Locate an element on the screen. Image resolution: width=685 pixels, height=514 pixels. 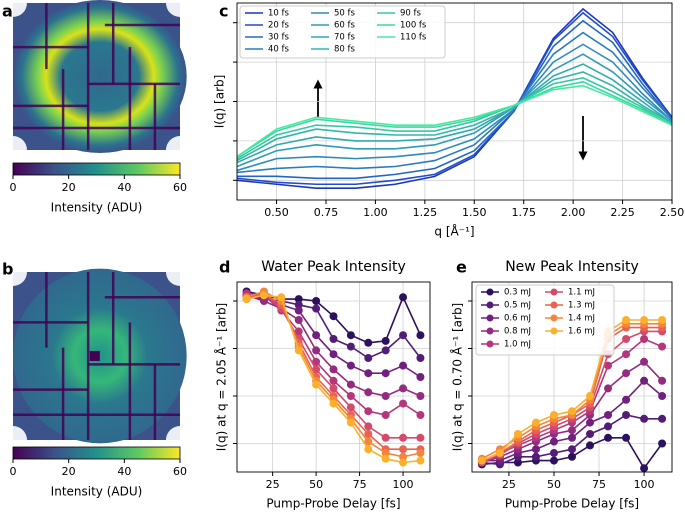
legend-label: 100 fs is located at coordinates (413, 26).